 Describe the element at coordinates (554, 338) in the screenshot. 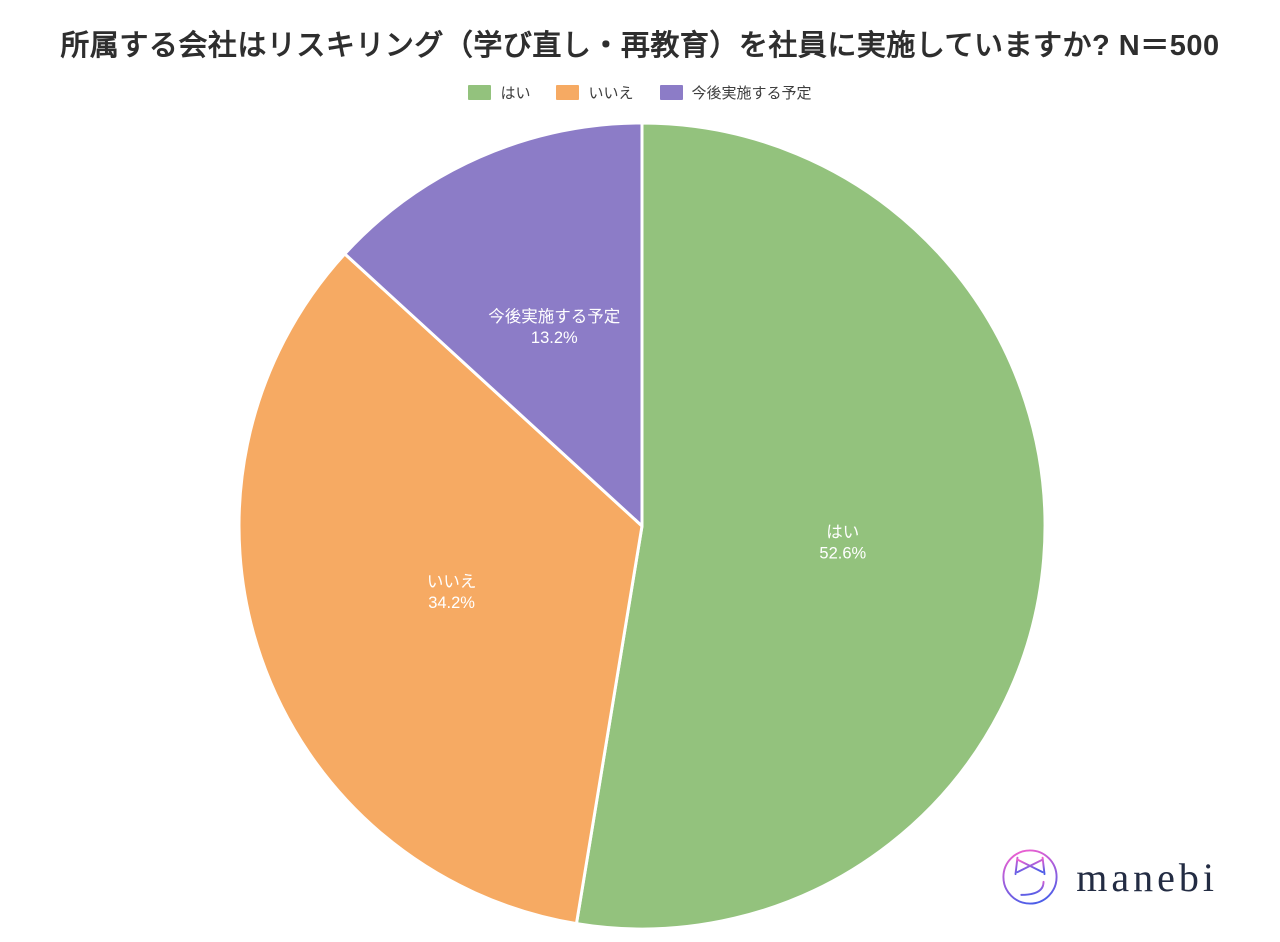

I see `pie-slice-percent-2: 13.2%` at that location.